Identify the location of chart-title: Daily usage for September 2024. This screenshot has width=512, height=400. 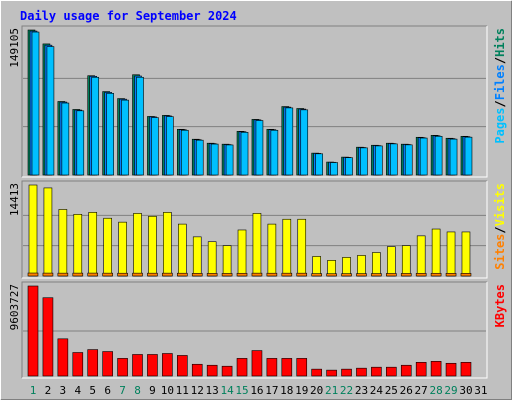
(128, 16).